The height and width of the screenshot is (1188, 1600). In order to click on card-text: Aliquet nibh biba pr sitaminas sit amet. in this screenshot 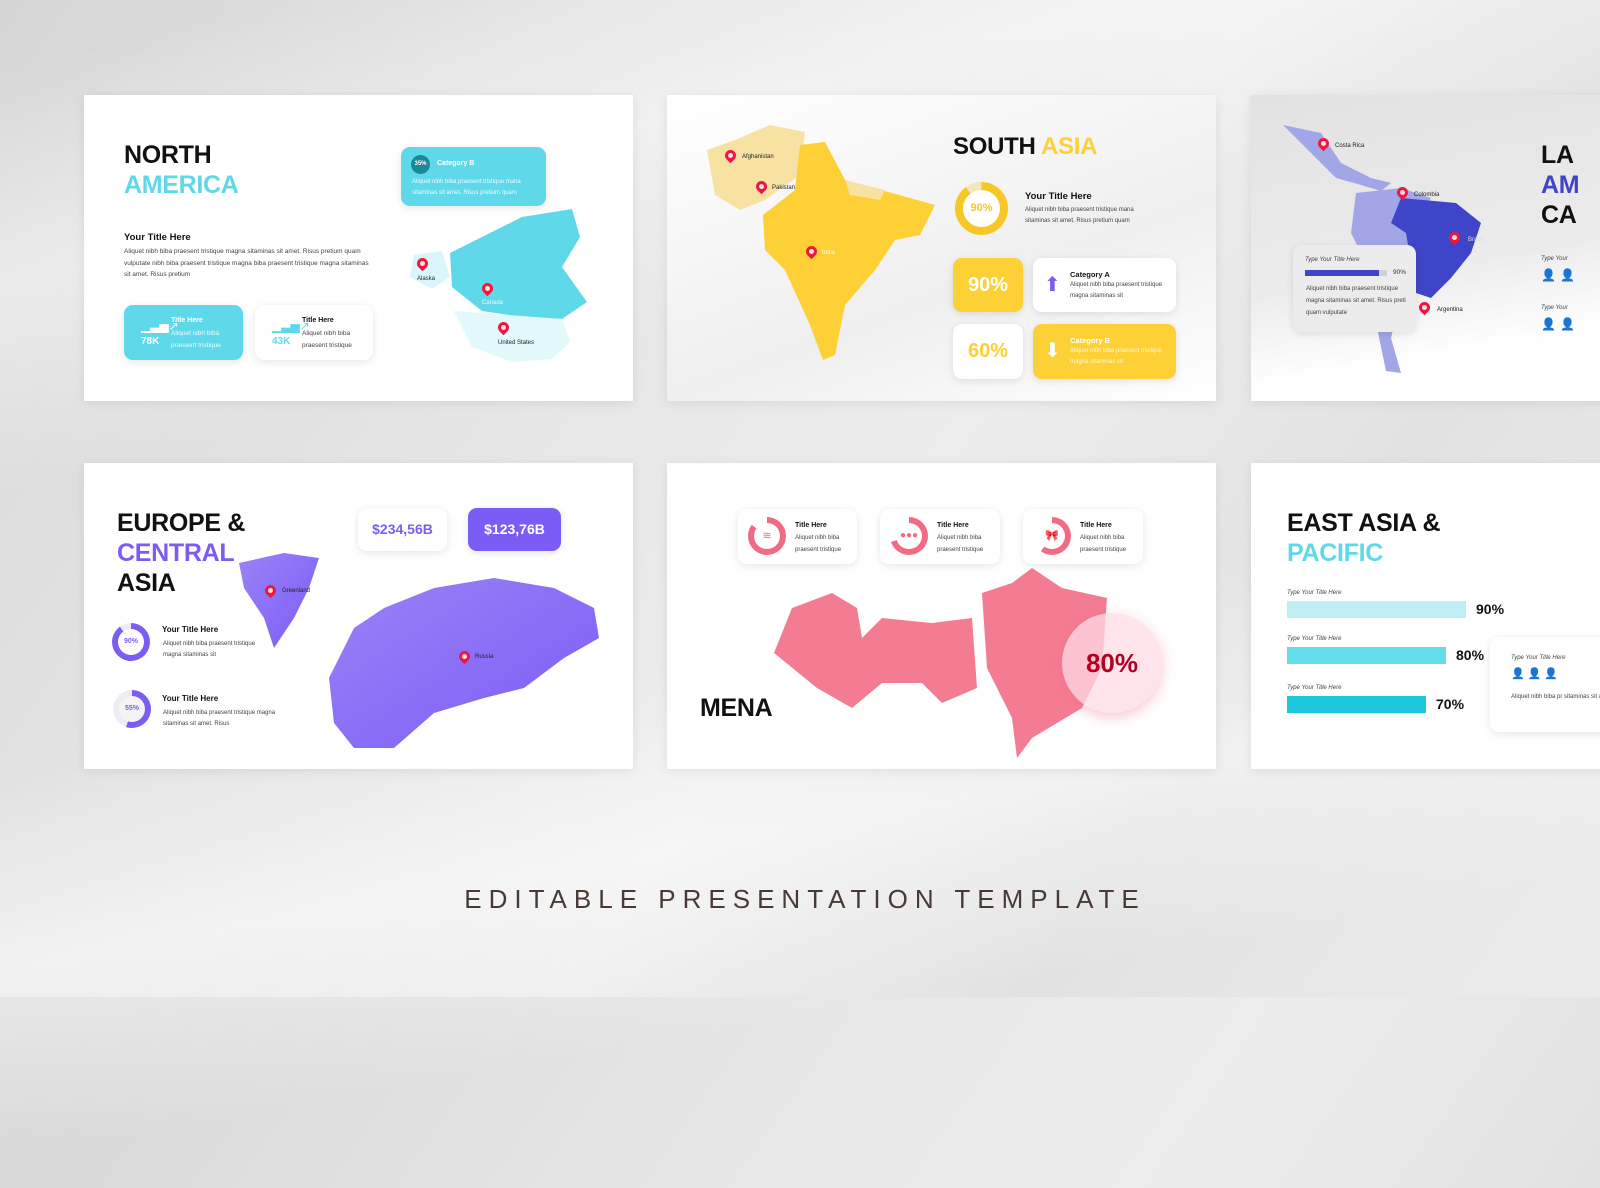, I will do `click(1555, 697)`.